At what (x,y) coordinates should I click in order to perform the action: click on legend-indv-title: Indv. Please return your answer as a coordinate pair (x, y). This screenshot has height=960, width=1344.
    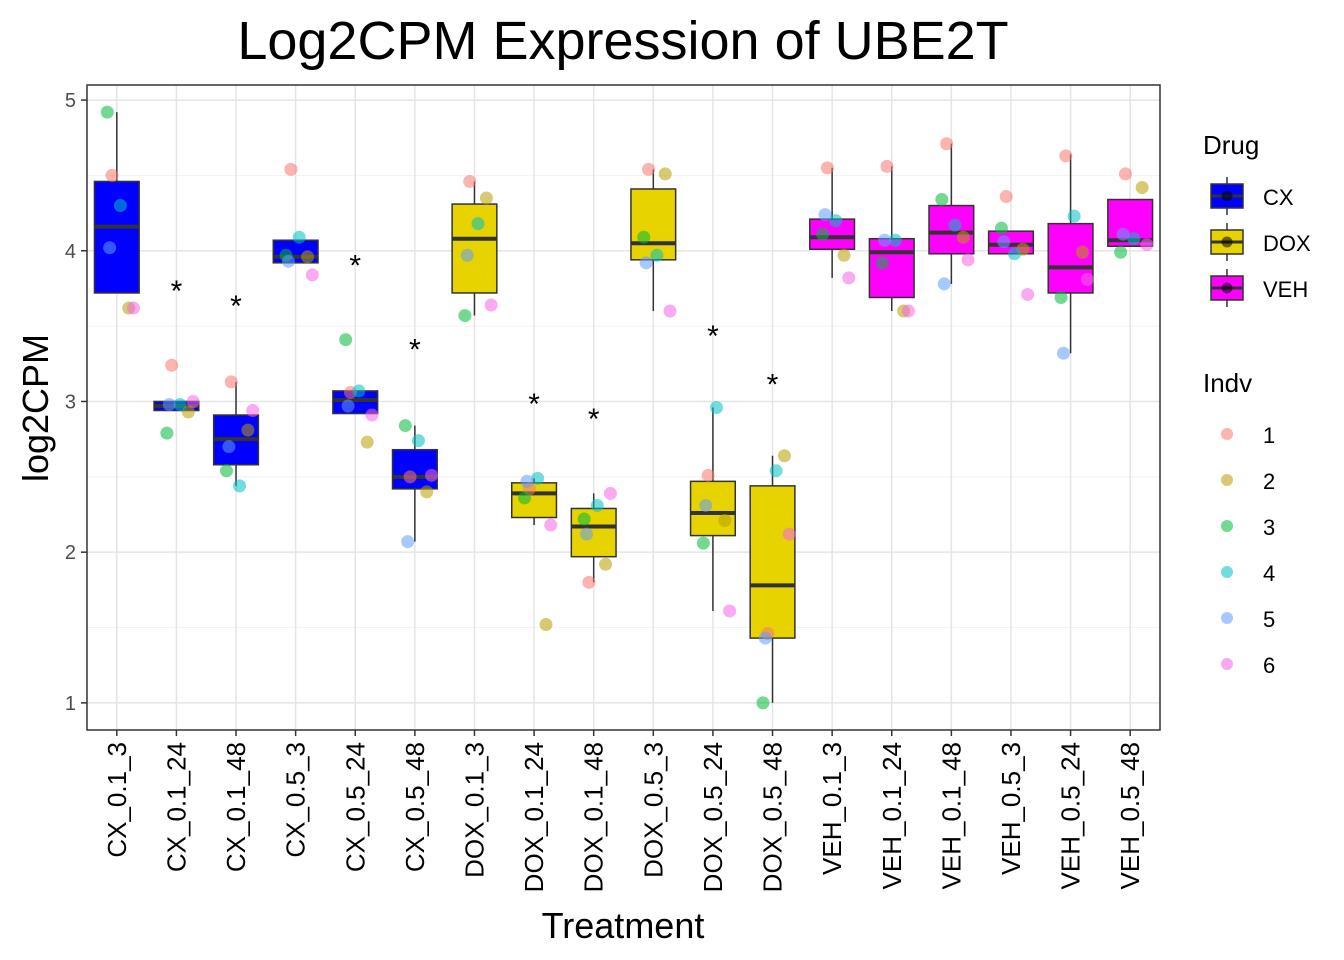
    Looking at the image, I should click on (1227, 383).